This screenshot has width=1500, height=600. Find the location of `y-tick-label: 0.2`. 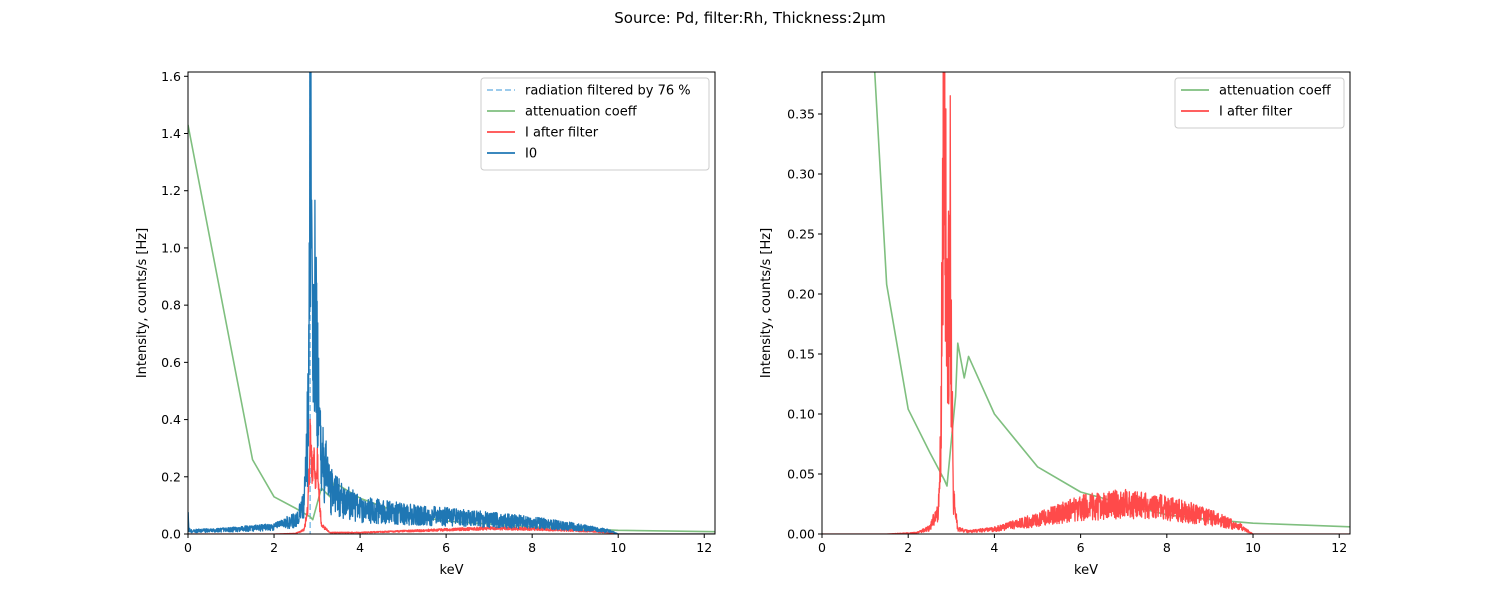

y-tick-label: 0.2 is located at coordinates (171, 476).